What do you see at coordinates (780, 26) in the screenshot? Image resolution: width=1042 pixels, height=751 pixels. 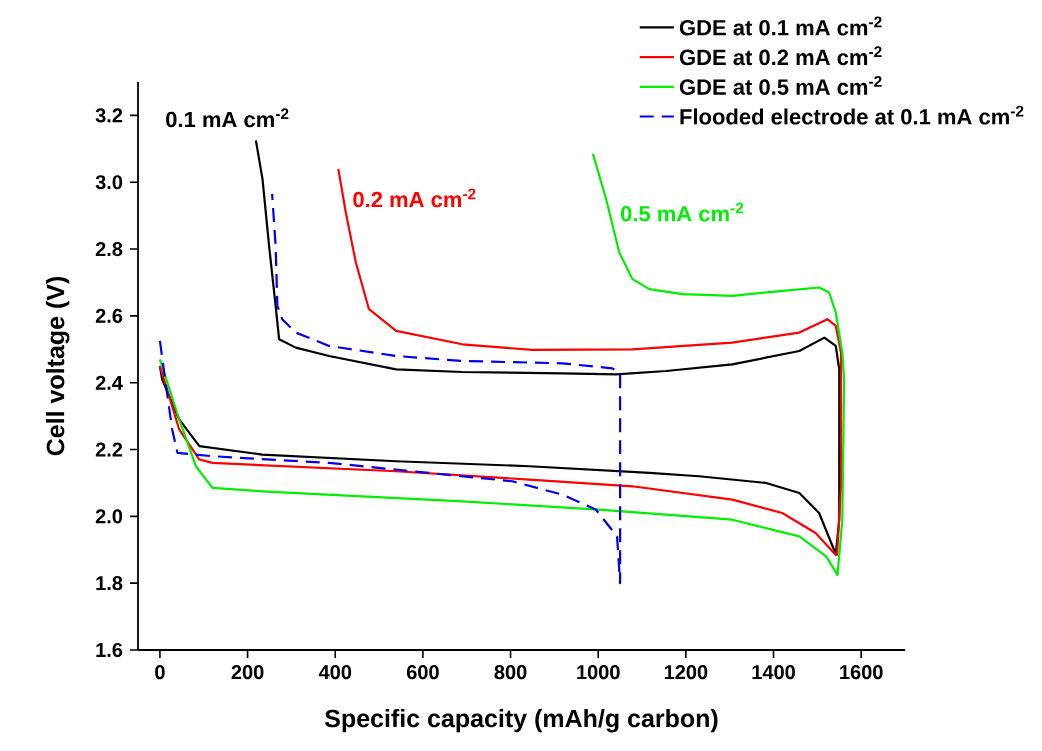 I see `legend-label: GDE at 0.1 mA cm$^{-2}$` at bounding box center [780, 26].